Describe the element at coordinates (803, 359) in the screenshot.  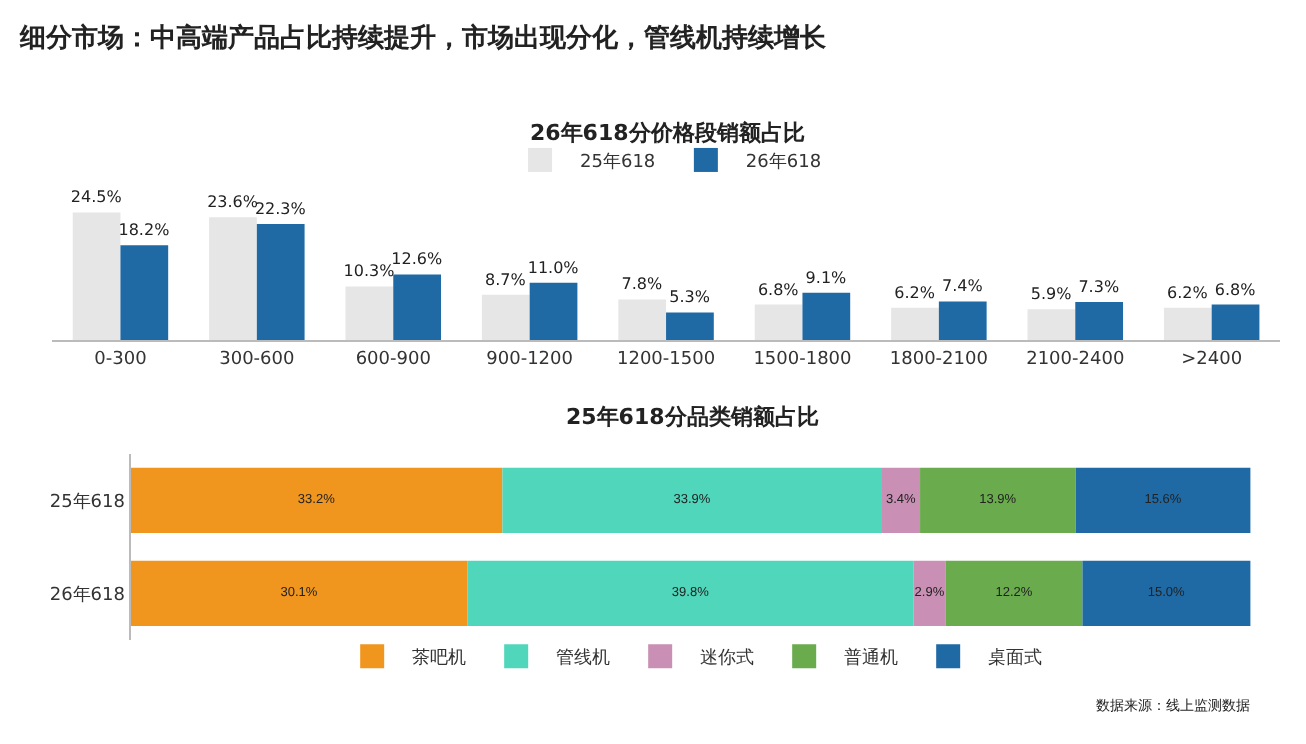
I see `x-tick-label: 1500-1800` at that location.